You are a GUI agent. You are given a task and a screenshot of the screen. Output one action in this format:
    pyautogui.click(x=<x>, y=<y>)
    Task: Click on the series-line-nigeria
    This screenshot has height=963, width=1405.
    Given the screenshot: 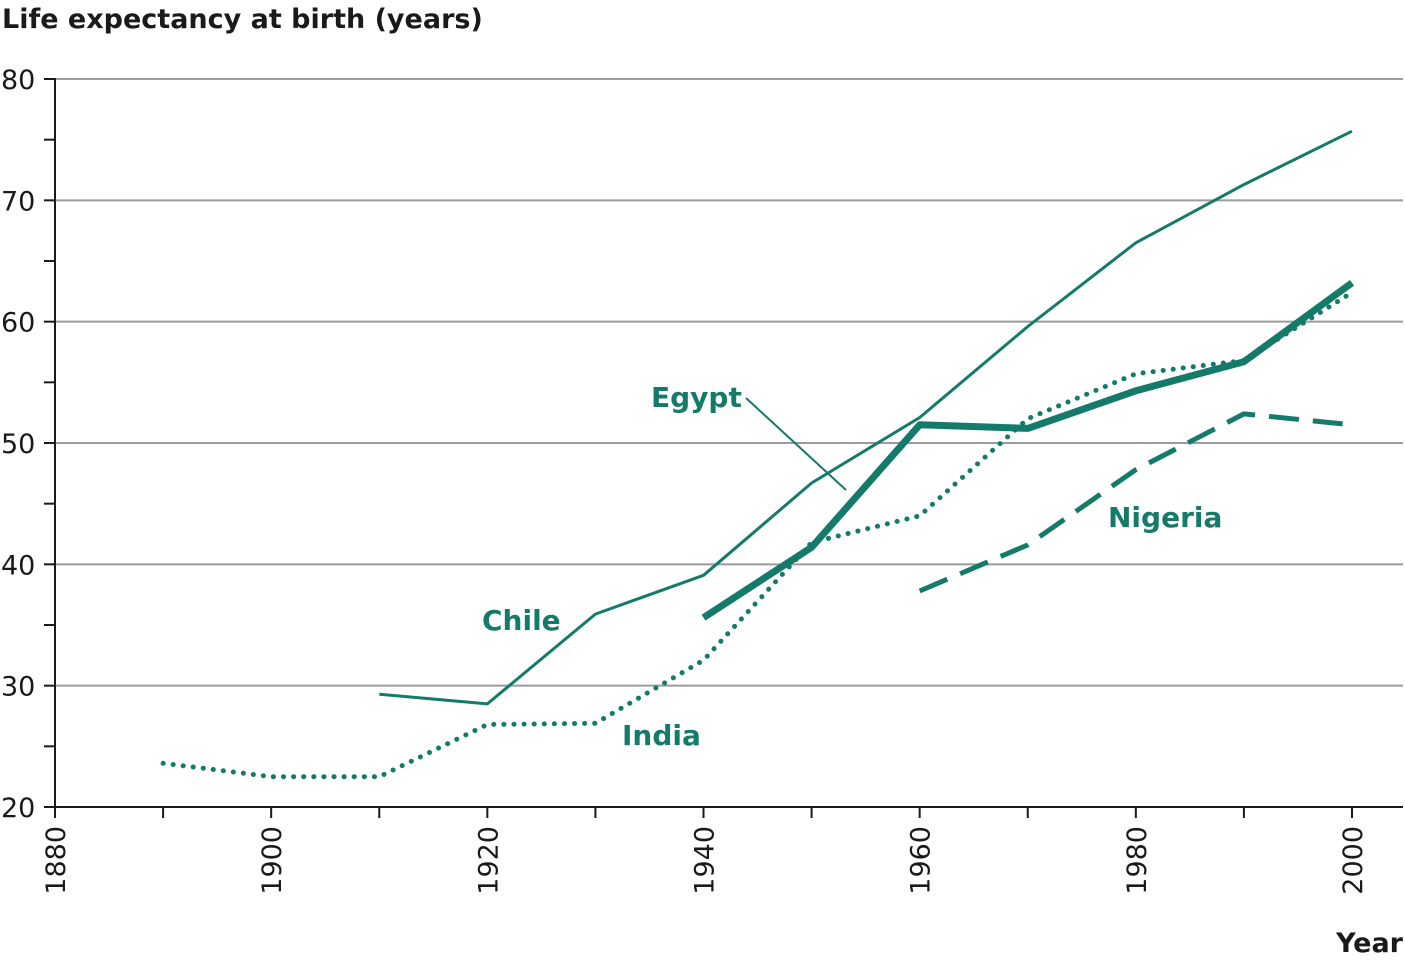 What is the action you would take?
    pyautogui.click(x=1135, y=502)
    